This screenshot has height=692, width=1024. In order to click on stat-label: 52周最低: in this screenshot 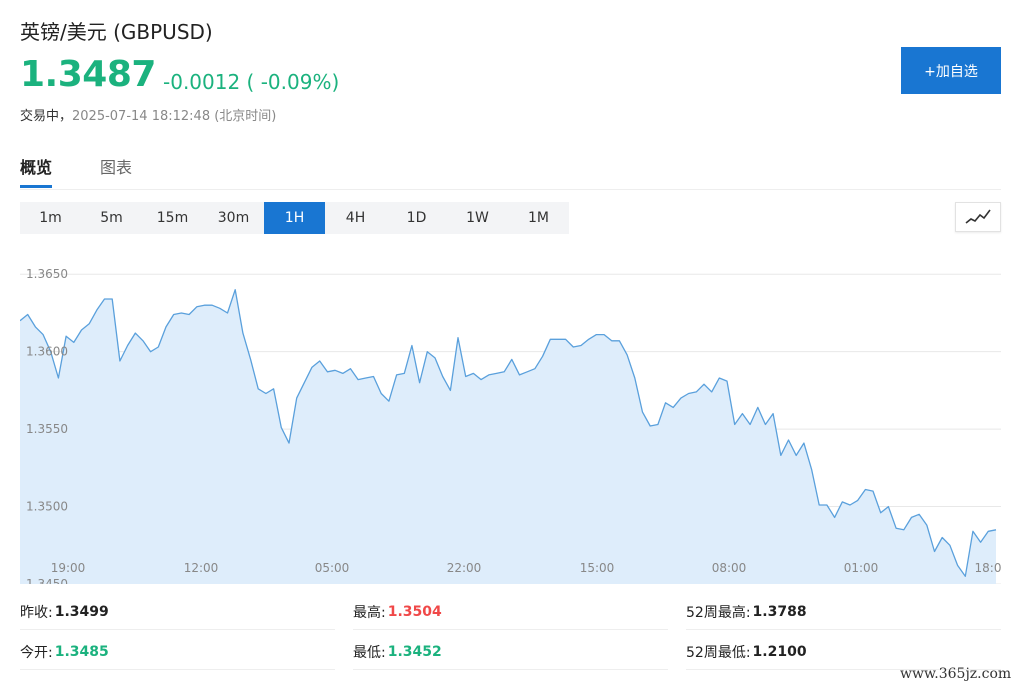, I will do `click(718, 652)`.